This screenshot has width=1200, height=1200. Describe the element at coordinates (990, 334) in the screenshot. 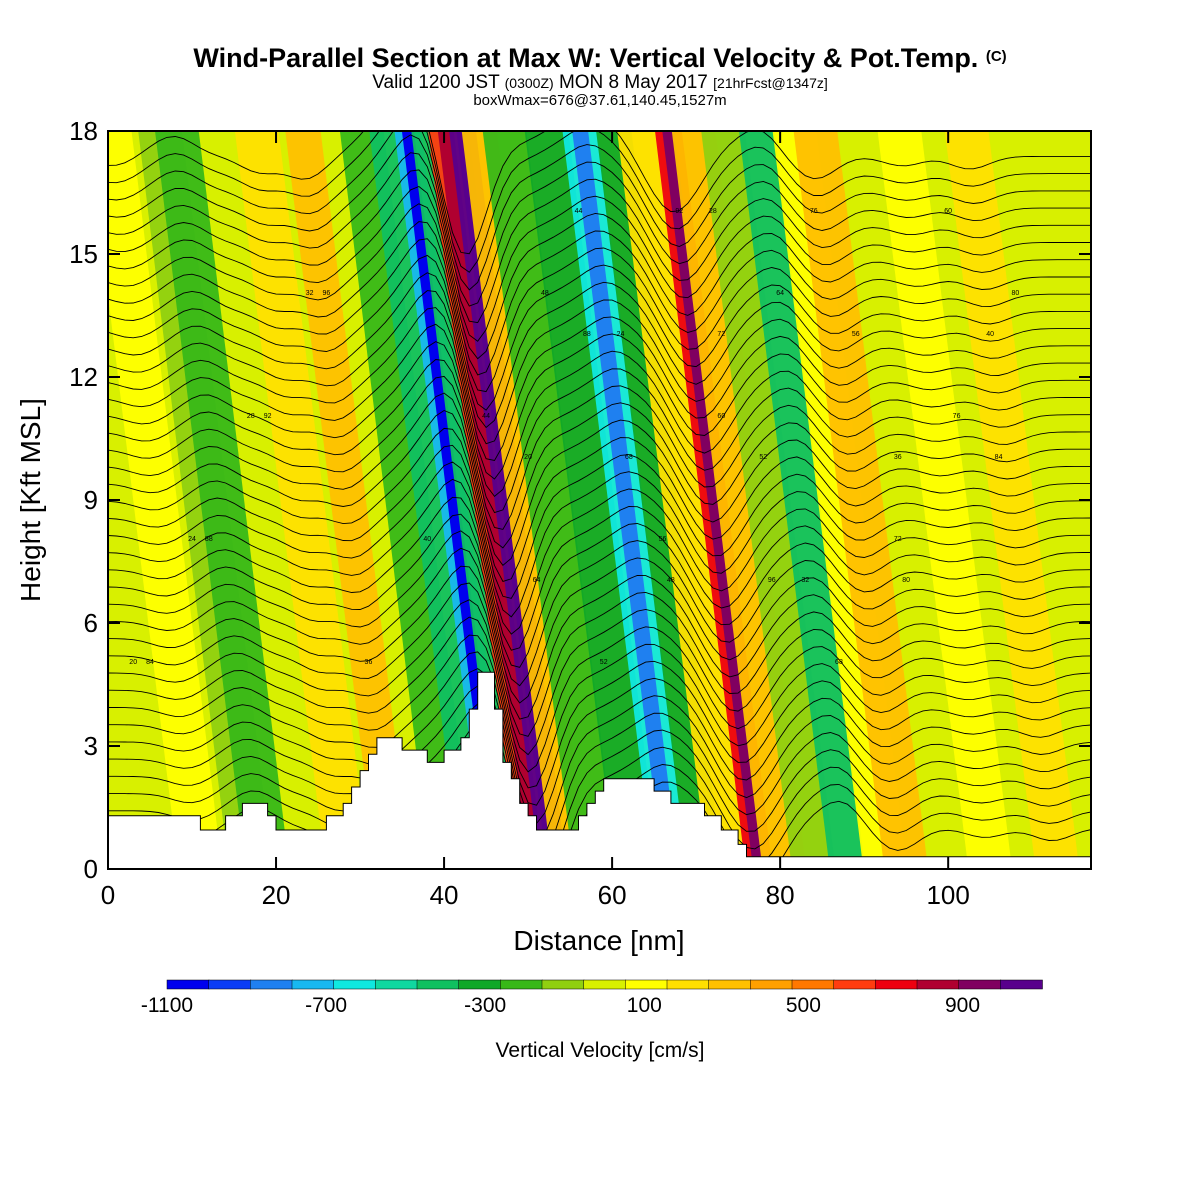

I see `isentrope-label: 40` at that location.